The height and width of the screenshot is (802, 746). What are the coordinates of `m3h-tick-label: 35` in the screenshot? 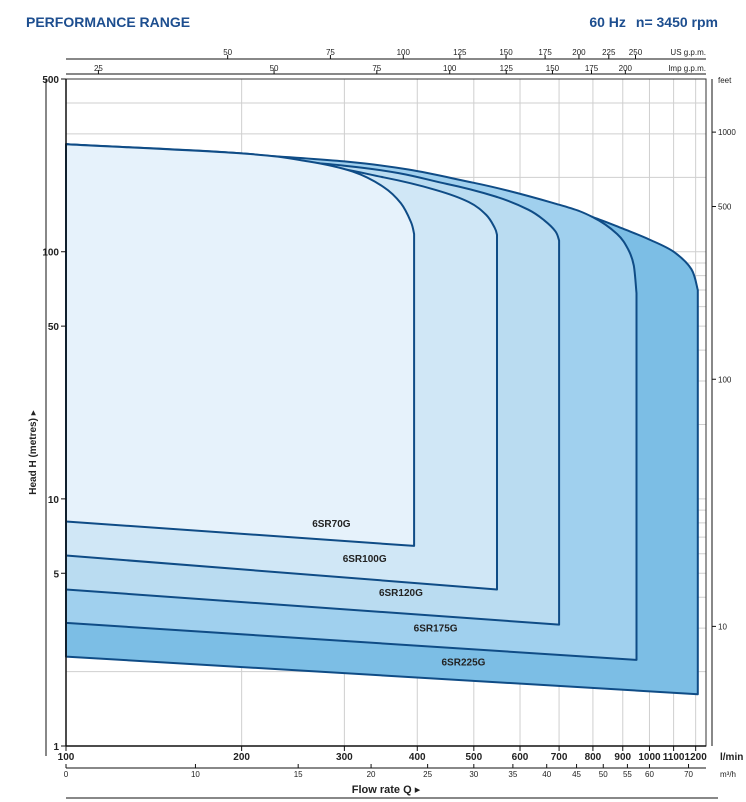 It's located at (512, 774).